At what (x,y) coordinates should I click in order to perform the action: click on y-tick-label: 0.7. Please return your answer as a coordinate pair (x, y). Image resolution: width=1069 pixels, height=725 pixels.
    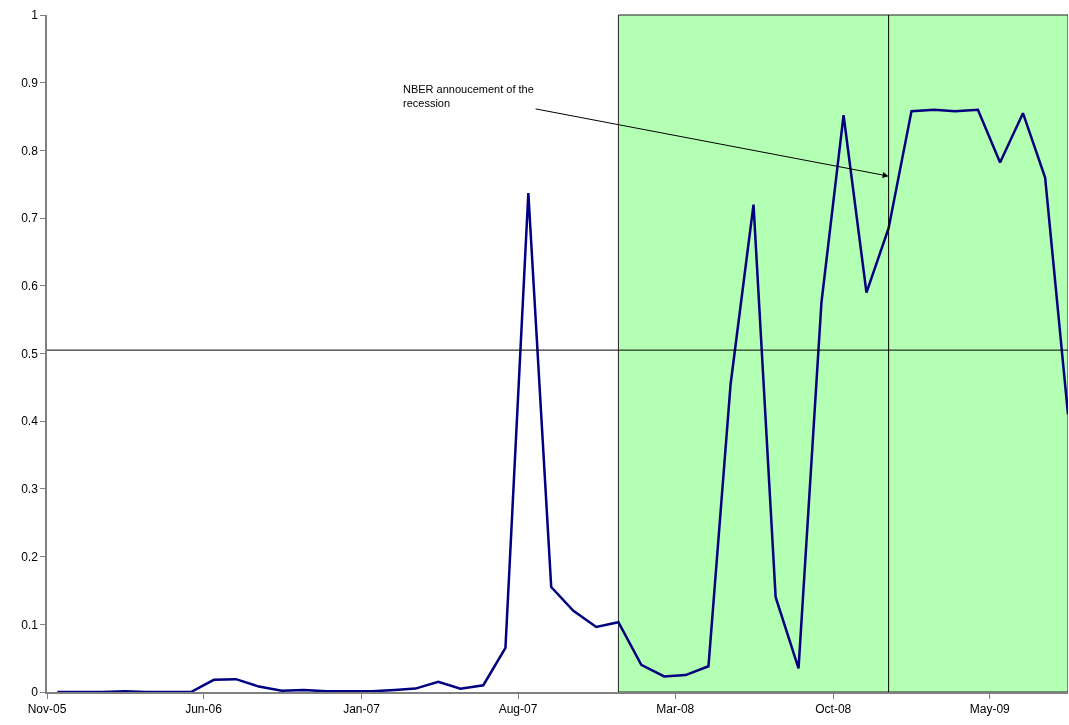
    Looking at the image, I should click on (30, 218).